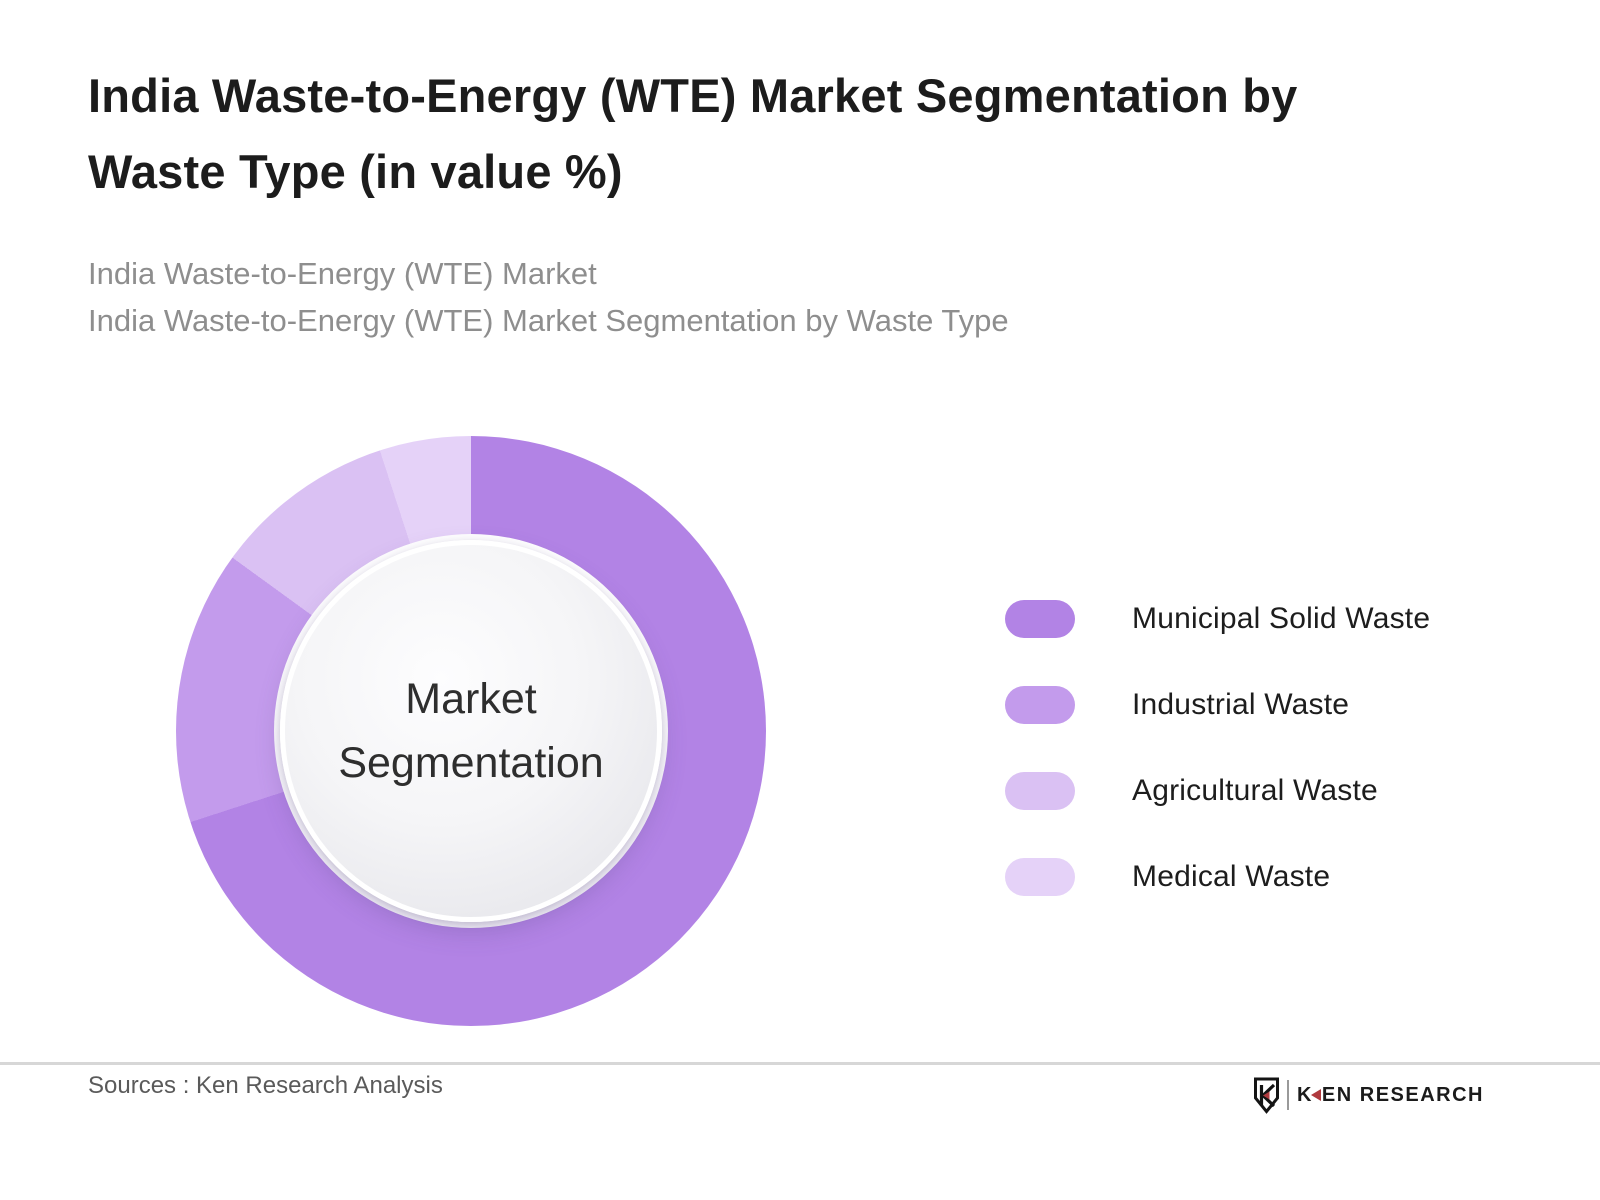 The height and width of the screenshot is (1200, 1600). What do you see at coordinates (1241, 704) in the screenshot?
I see `legend-label: Industrial Waste` at bounding box center [1241, 704].